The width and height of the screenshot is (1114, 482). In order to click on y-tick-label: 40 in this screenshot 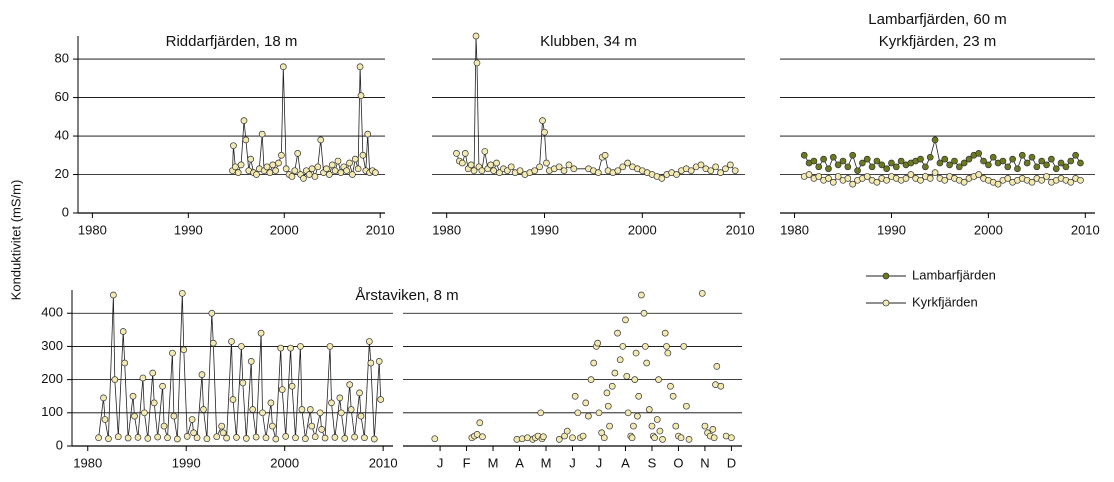, I will do `click(62, 134)`.